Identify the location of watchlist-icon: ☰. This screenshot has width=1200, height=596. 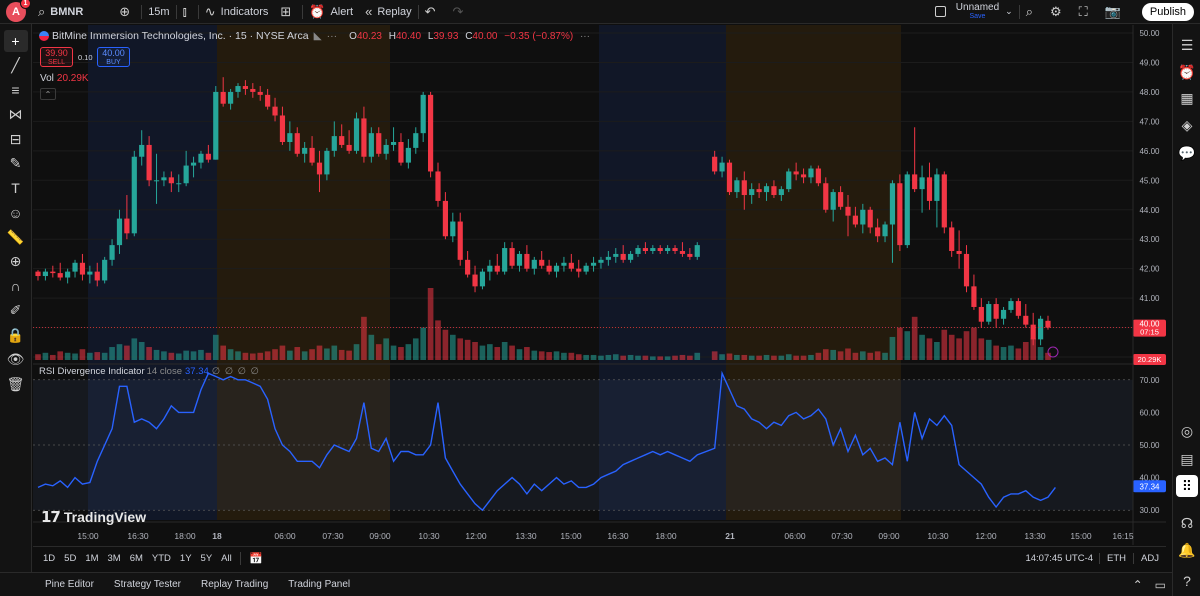
(1187, 44).